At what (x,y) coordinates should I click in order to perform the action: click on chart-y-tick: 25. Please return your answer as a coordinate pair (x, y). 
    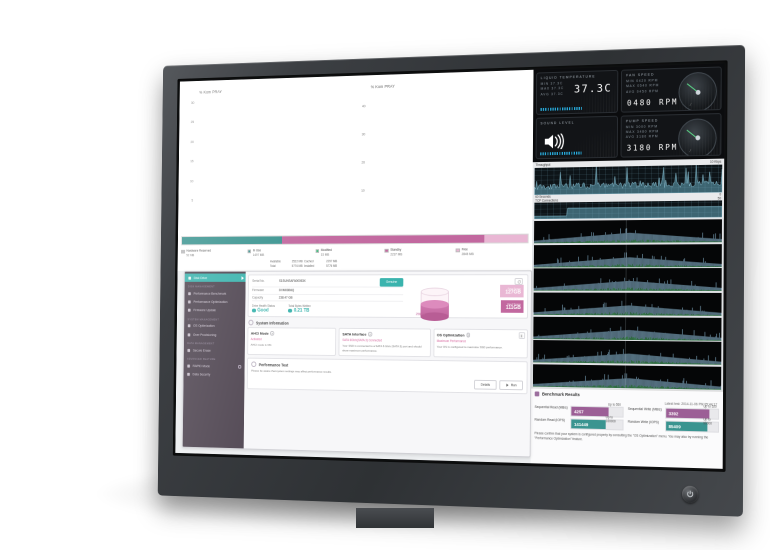
    Looking at the image, I should click on (192, 122).